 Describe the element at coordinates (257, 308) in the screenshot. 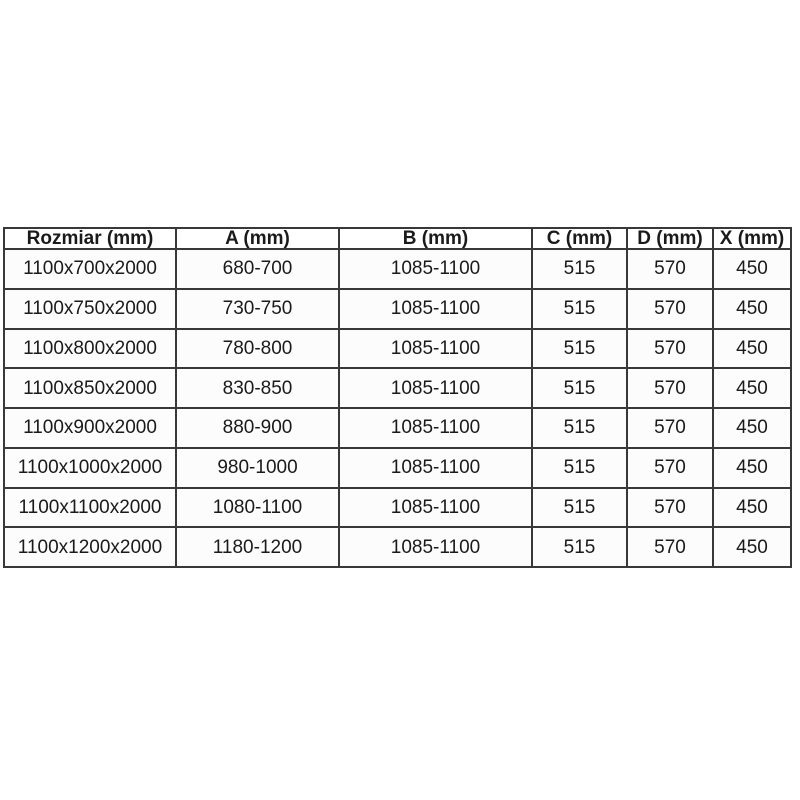

I see `table-cell: 730-750` at that location.